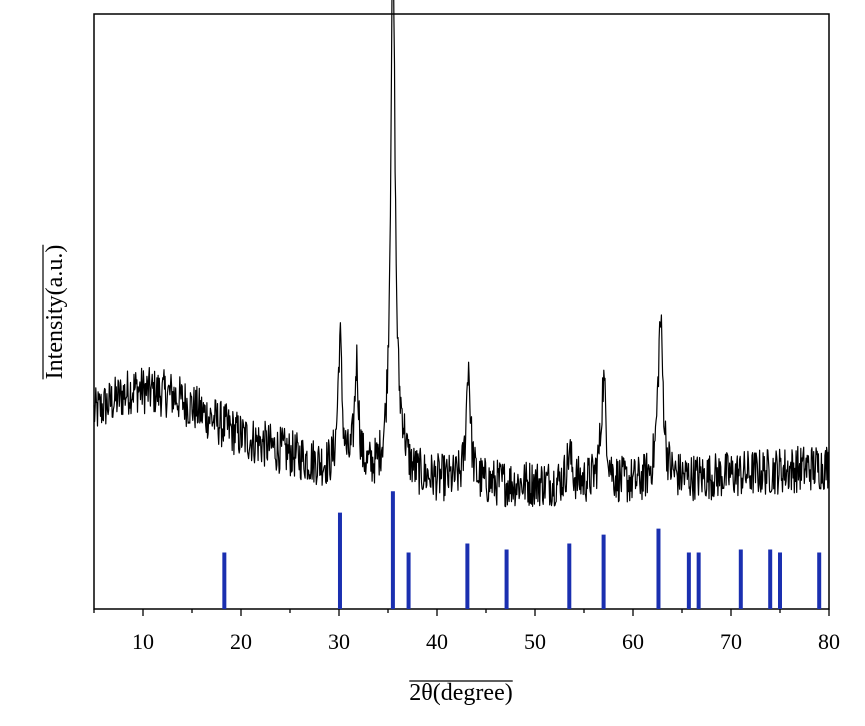  I want to click on y-axis-title: Intensity(a.u.), so click(55, 312).